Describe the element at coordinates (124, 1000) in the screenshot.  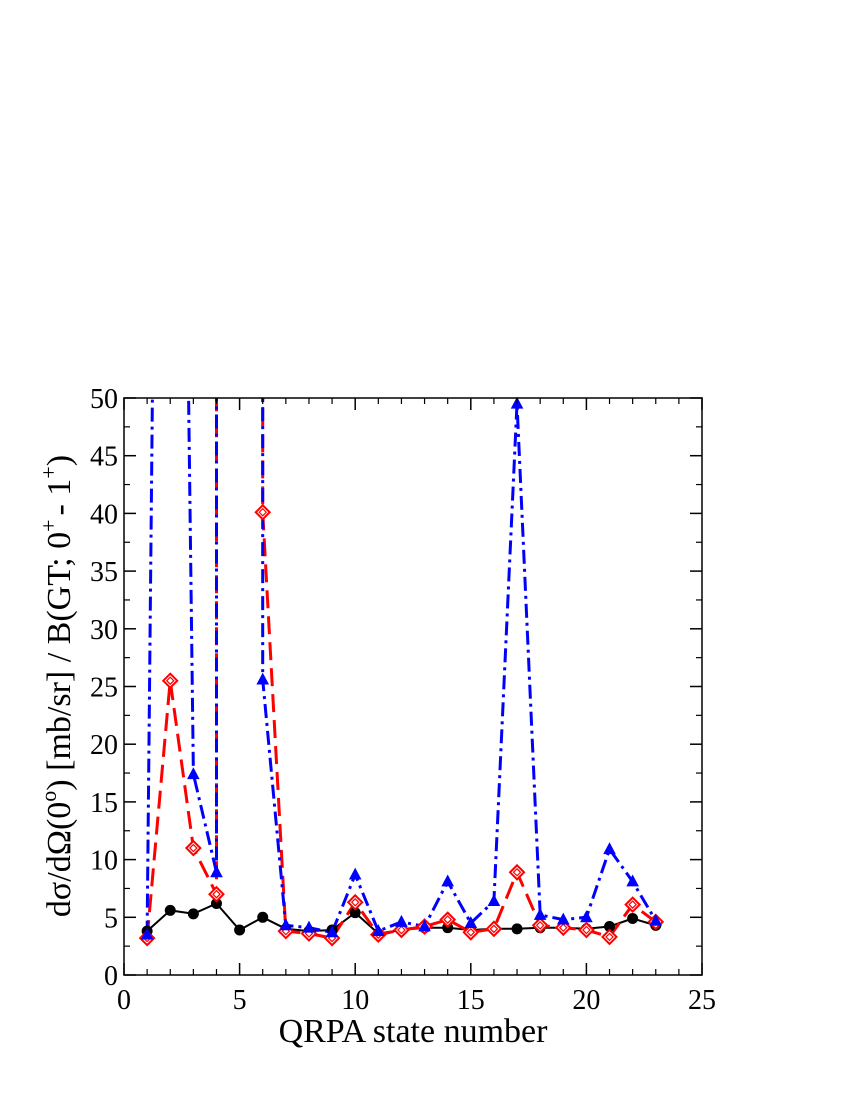
I see `x-tick-label: 0` at that location.